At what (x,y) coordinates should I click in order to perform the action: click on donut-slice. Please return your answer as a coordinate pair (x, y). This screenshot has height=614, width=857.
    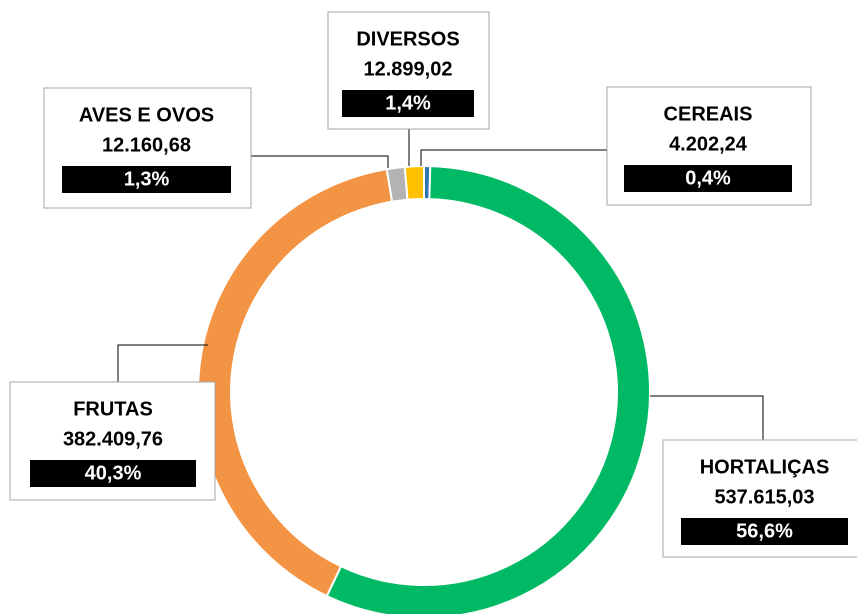
    Looking at the image, I should click on (414, 182).